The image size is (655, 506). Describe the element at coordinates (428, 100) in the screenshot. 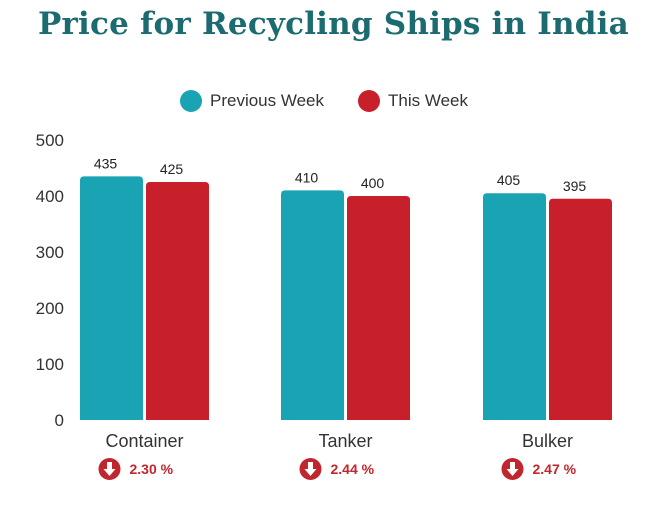

I see `legend-label-this-week: This Week` at that location.